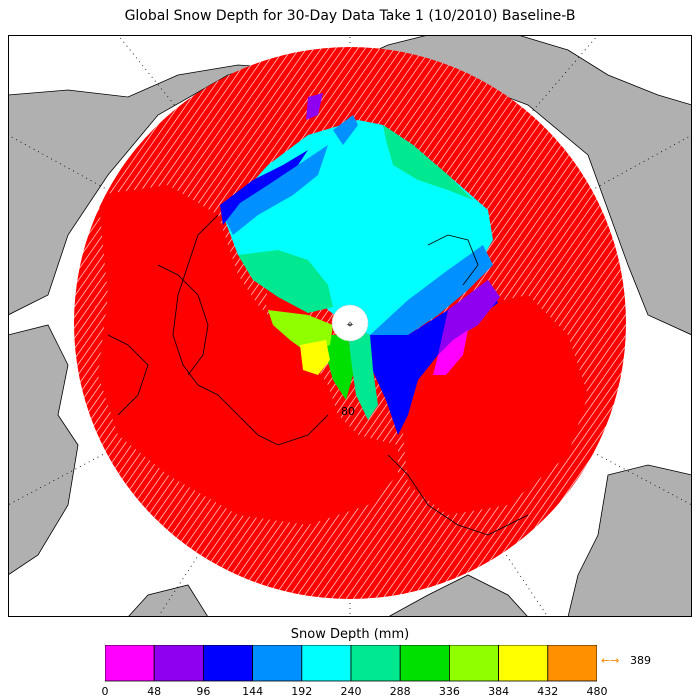 Image resolution: width=700 pixels, height=700 pixels. Describe the element at coordinates (363, 372) in the screenshot. I see `zone-240-288-south` at that location.